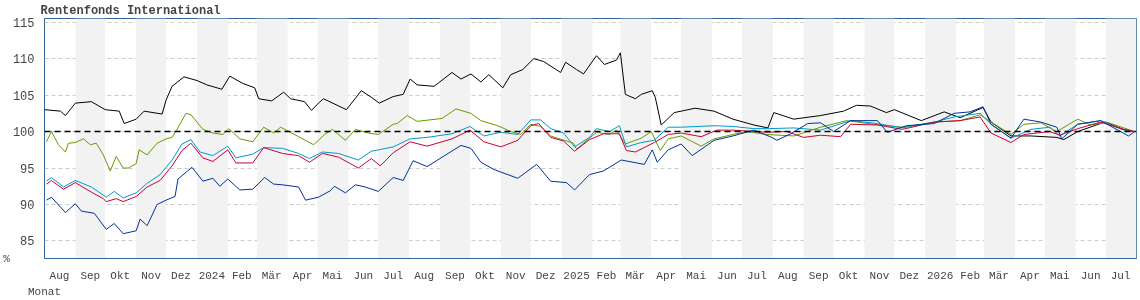 This screenshot has width=1140, height=300. Describe the element at coordinates (23, 96) in the screenshot. I see `y-tick-label: 105` at that location.